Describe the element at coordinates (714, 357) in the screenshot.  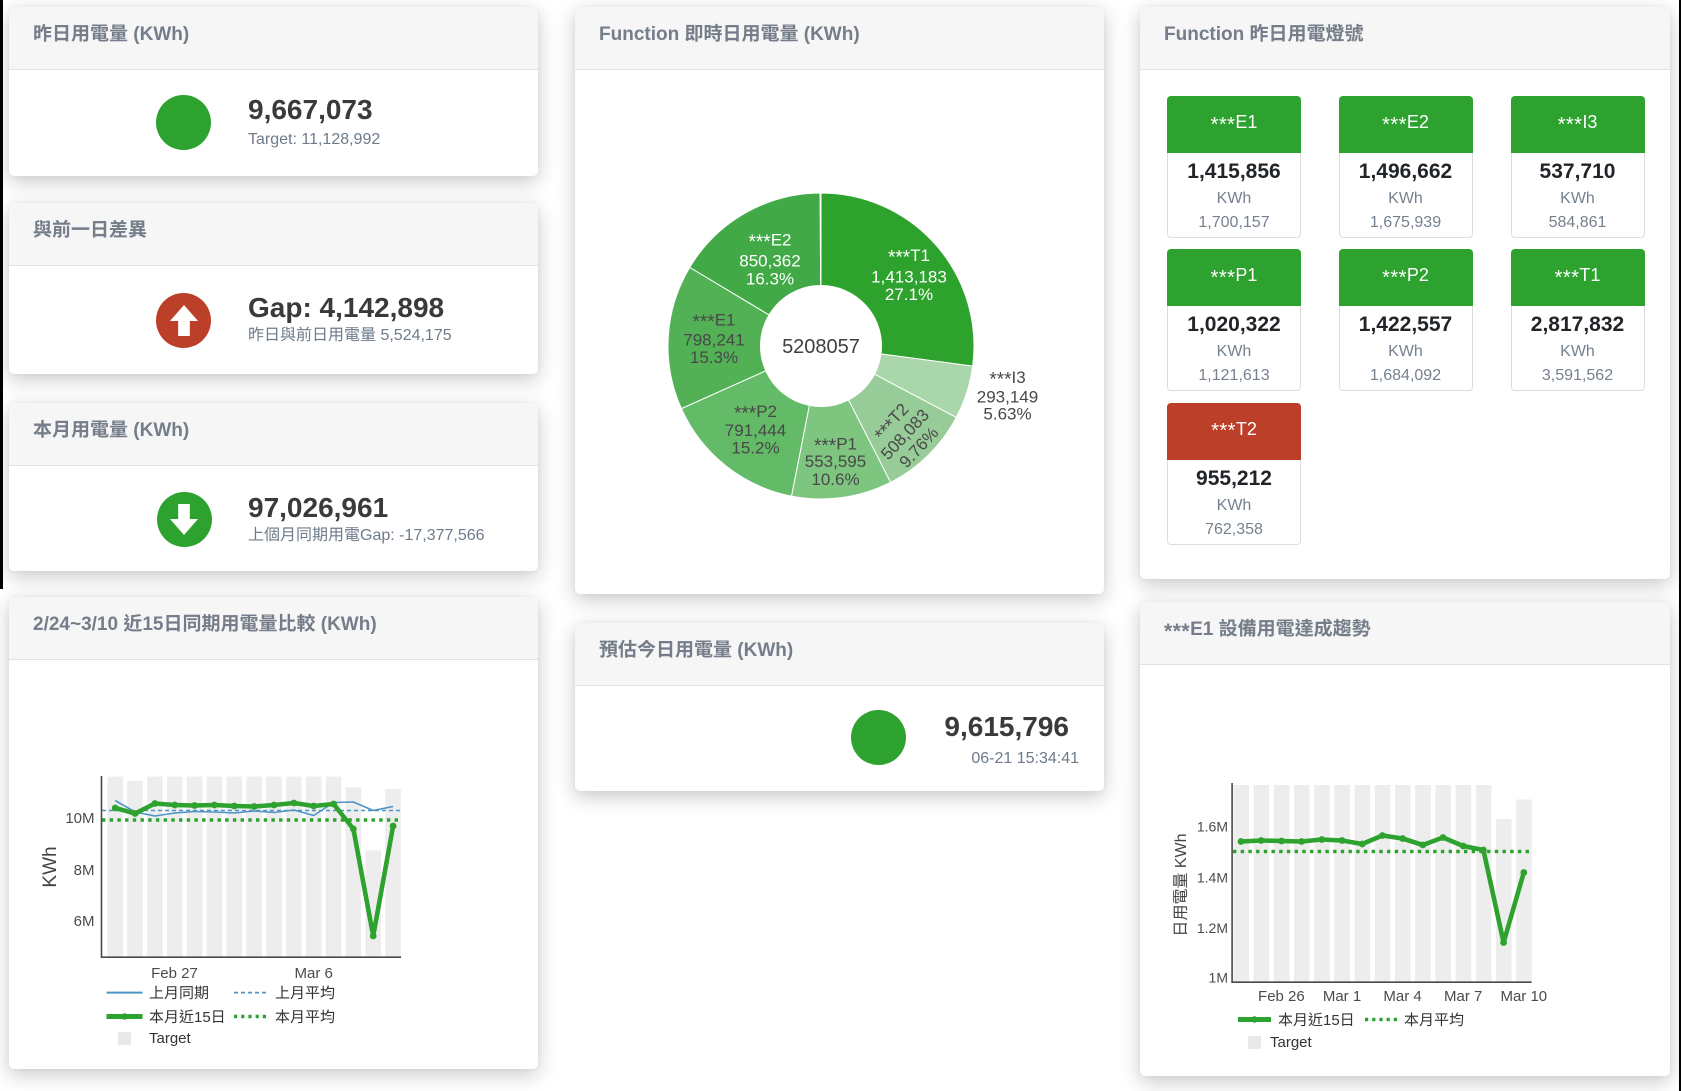
I see `svg-text: 15.3%` at that location.